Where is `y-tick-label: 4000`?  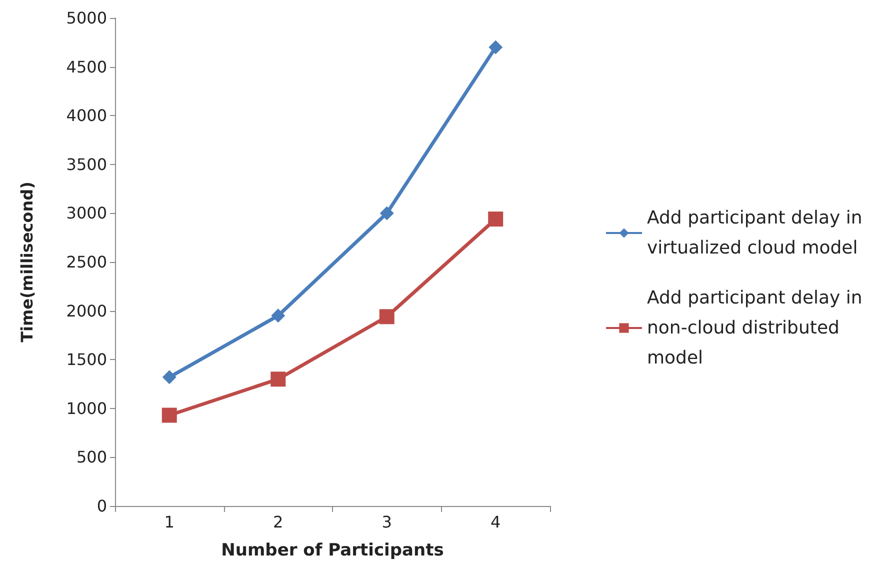
y-tick-label: 4000 is located at coordinates (86, 116).